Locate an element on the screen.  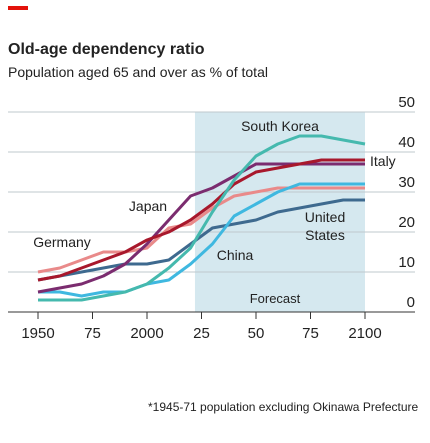
y-tick-label: 0 is located at coordinates (411, 302).